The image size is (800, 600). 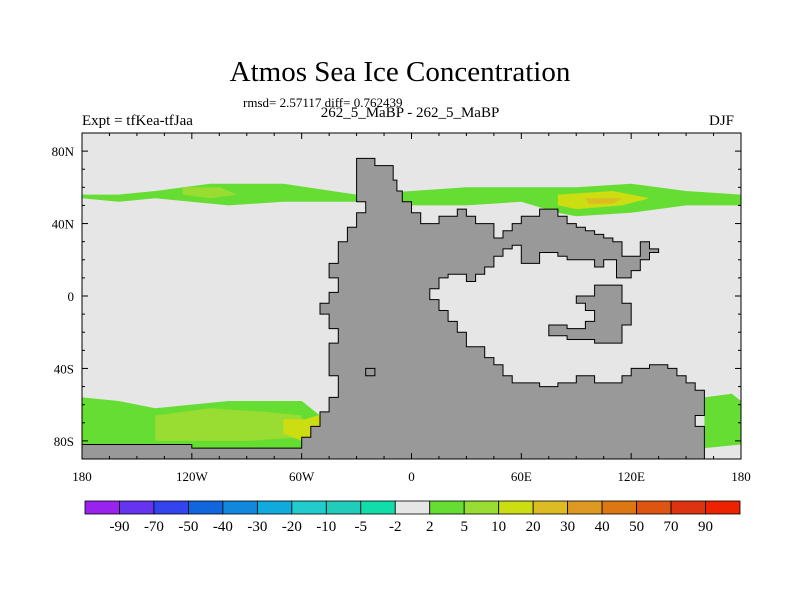 I want to click on colorbar-label-8: -2, so click(x=395, y=527).